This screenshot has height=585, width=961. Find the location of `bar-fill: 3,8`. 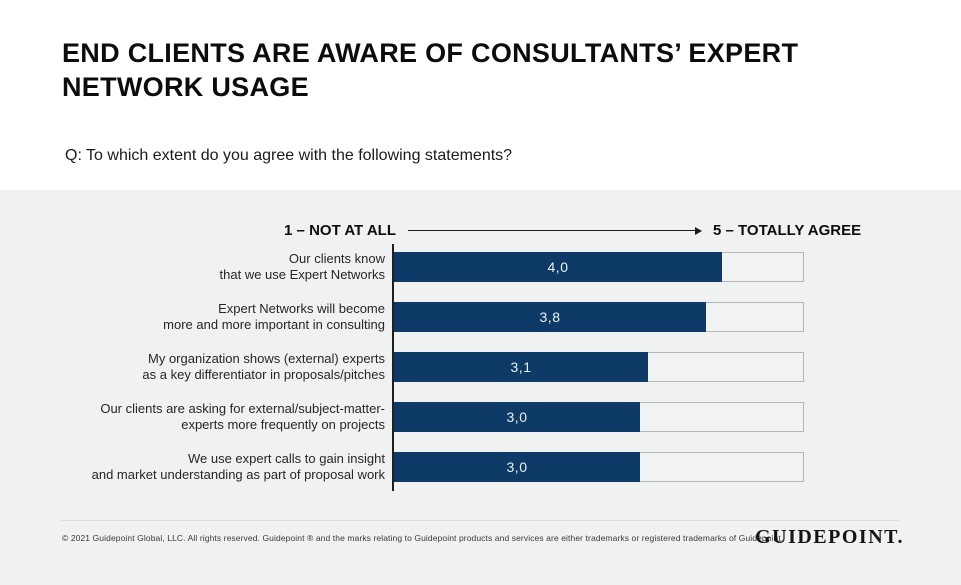

bar-fill: 3,8 is located at coordinates (550, 317).